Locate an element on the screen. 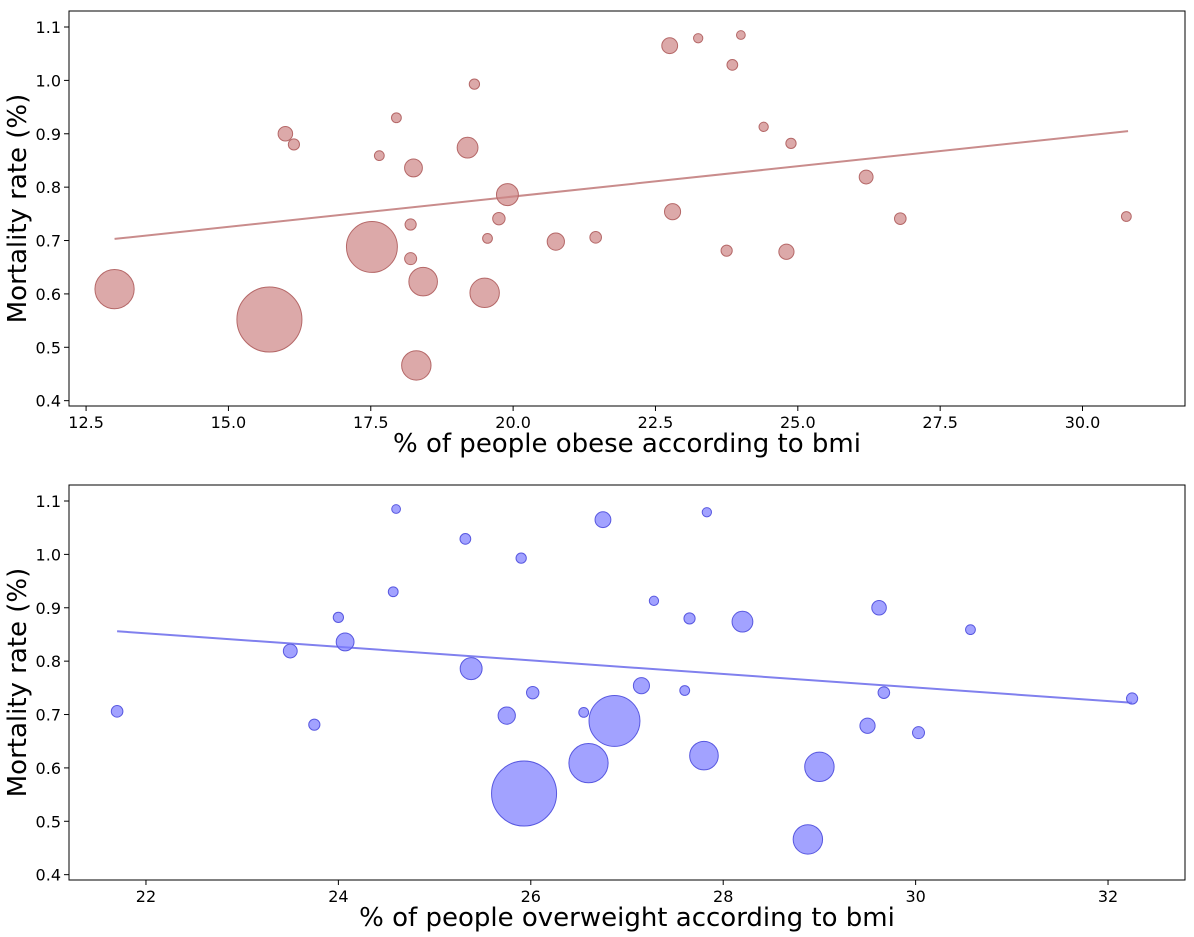 This screenshot has width=1194, height=937. y-tick-label-obese-1: 0.5 is located at coordinates (48, 347).